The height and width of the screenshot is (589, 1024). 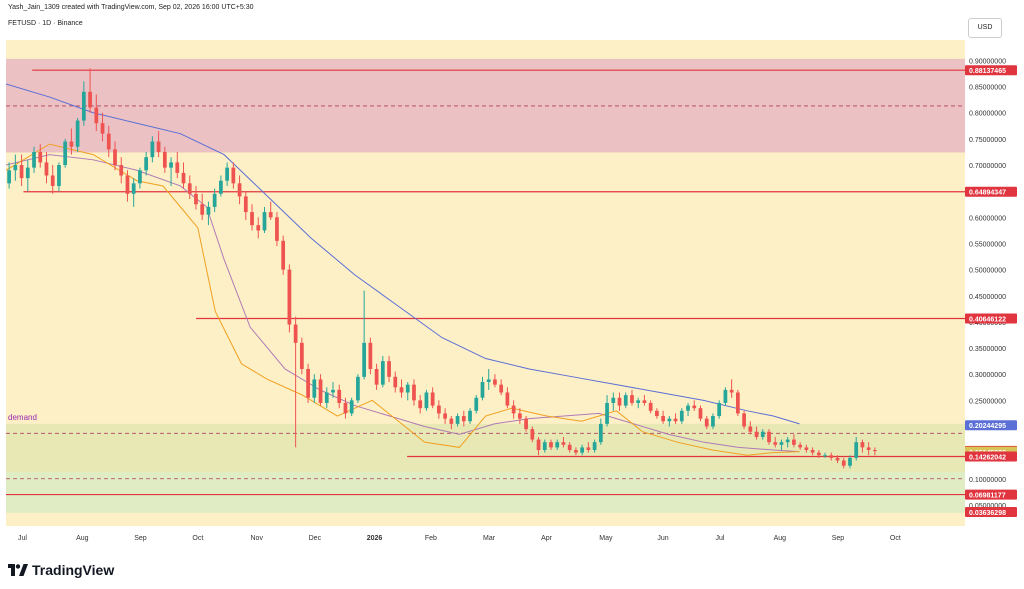 I want to click on x-tick-label: Jul, so click(x=22, y=538).